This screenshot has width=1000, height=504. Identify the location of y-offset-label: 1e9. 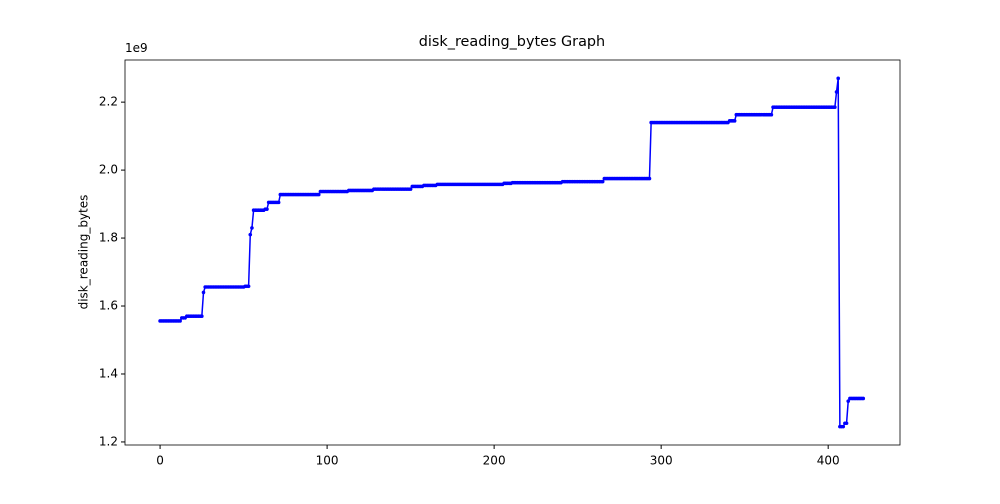
(136, 48).